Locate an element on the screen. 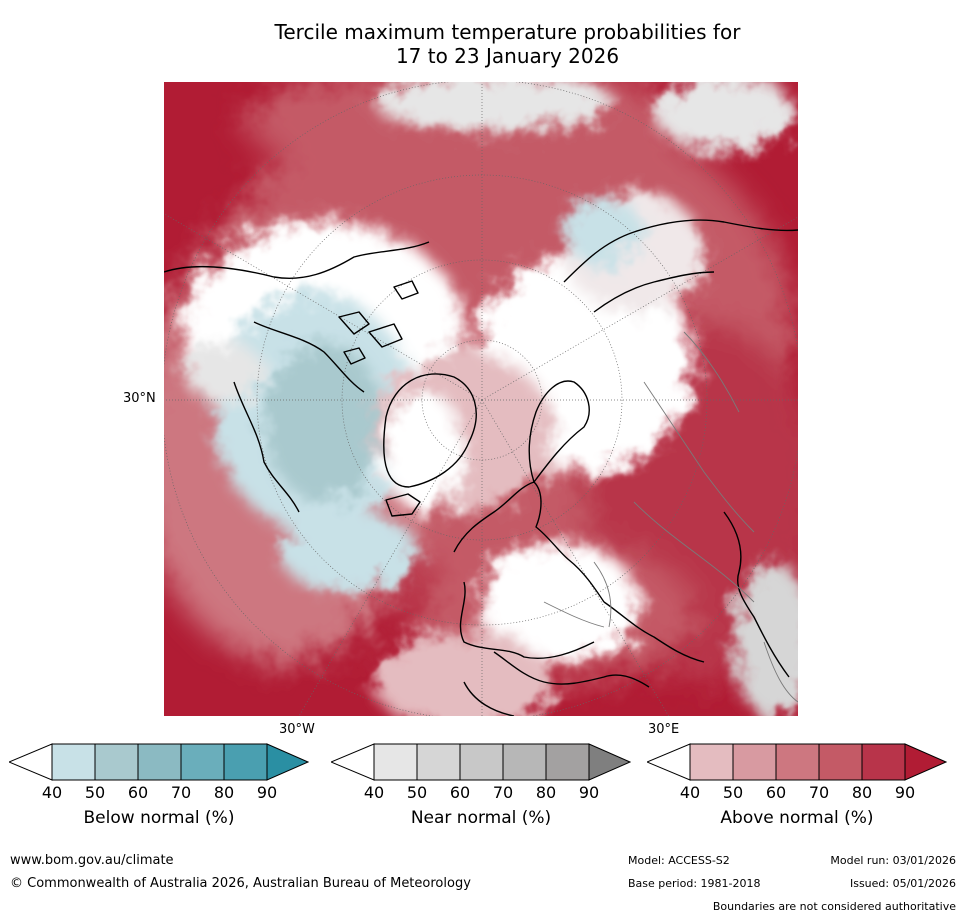  greenland-coast is located at coordinates (430, 430).